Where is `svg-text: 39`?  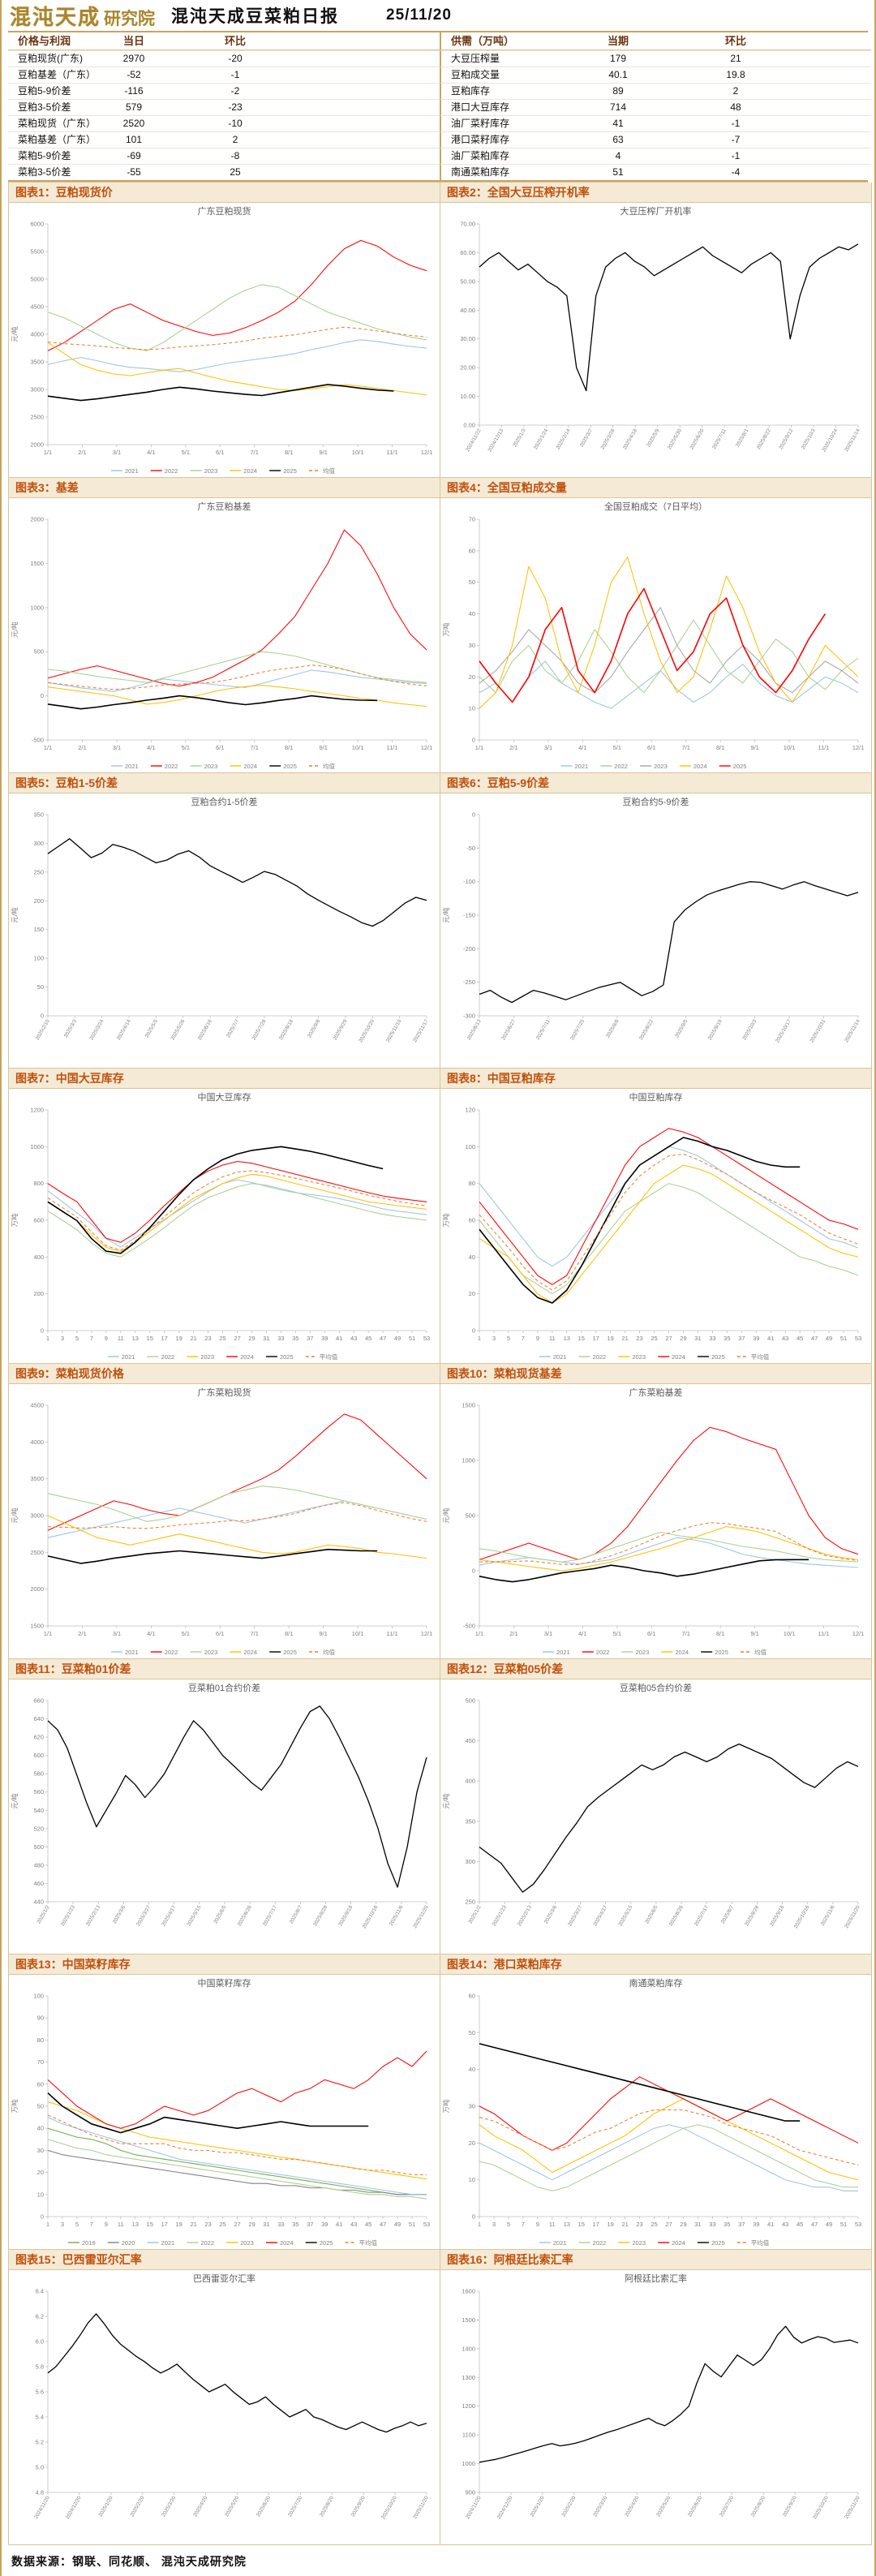
svg-text: 39 is located at coordinates (324, 2224).